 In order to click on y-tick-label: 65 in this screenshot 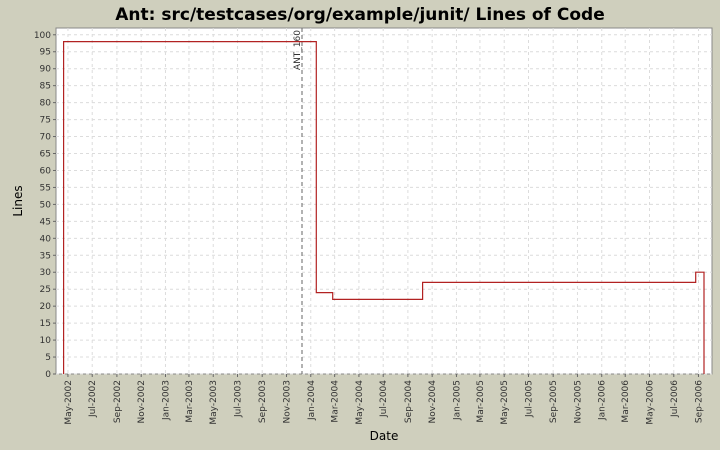, I will do `click(45, 155)`.